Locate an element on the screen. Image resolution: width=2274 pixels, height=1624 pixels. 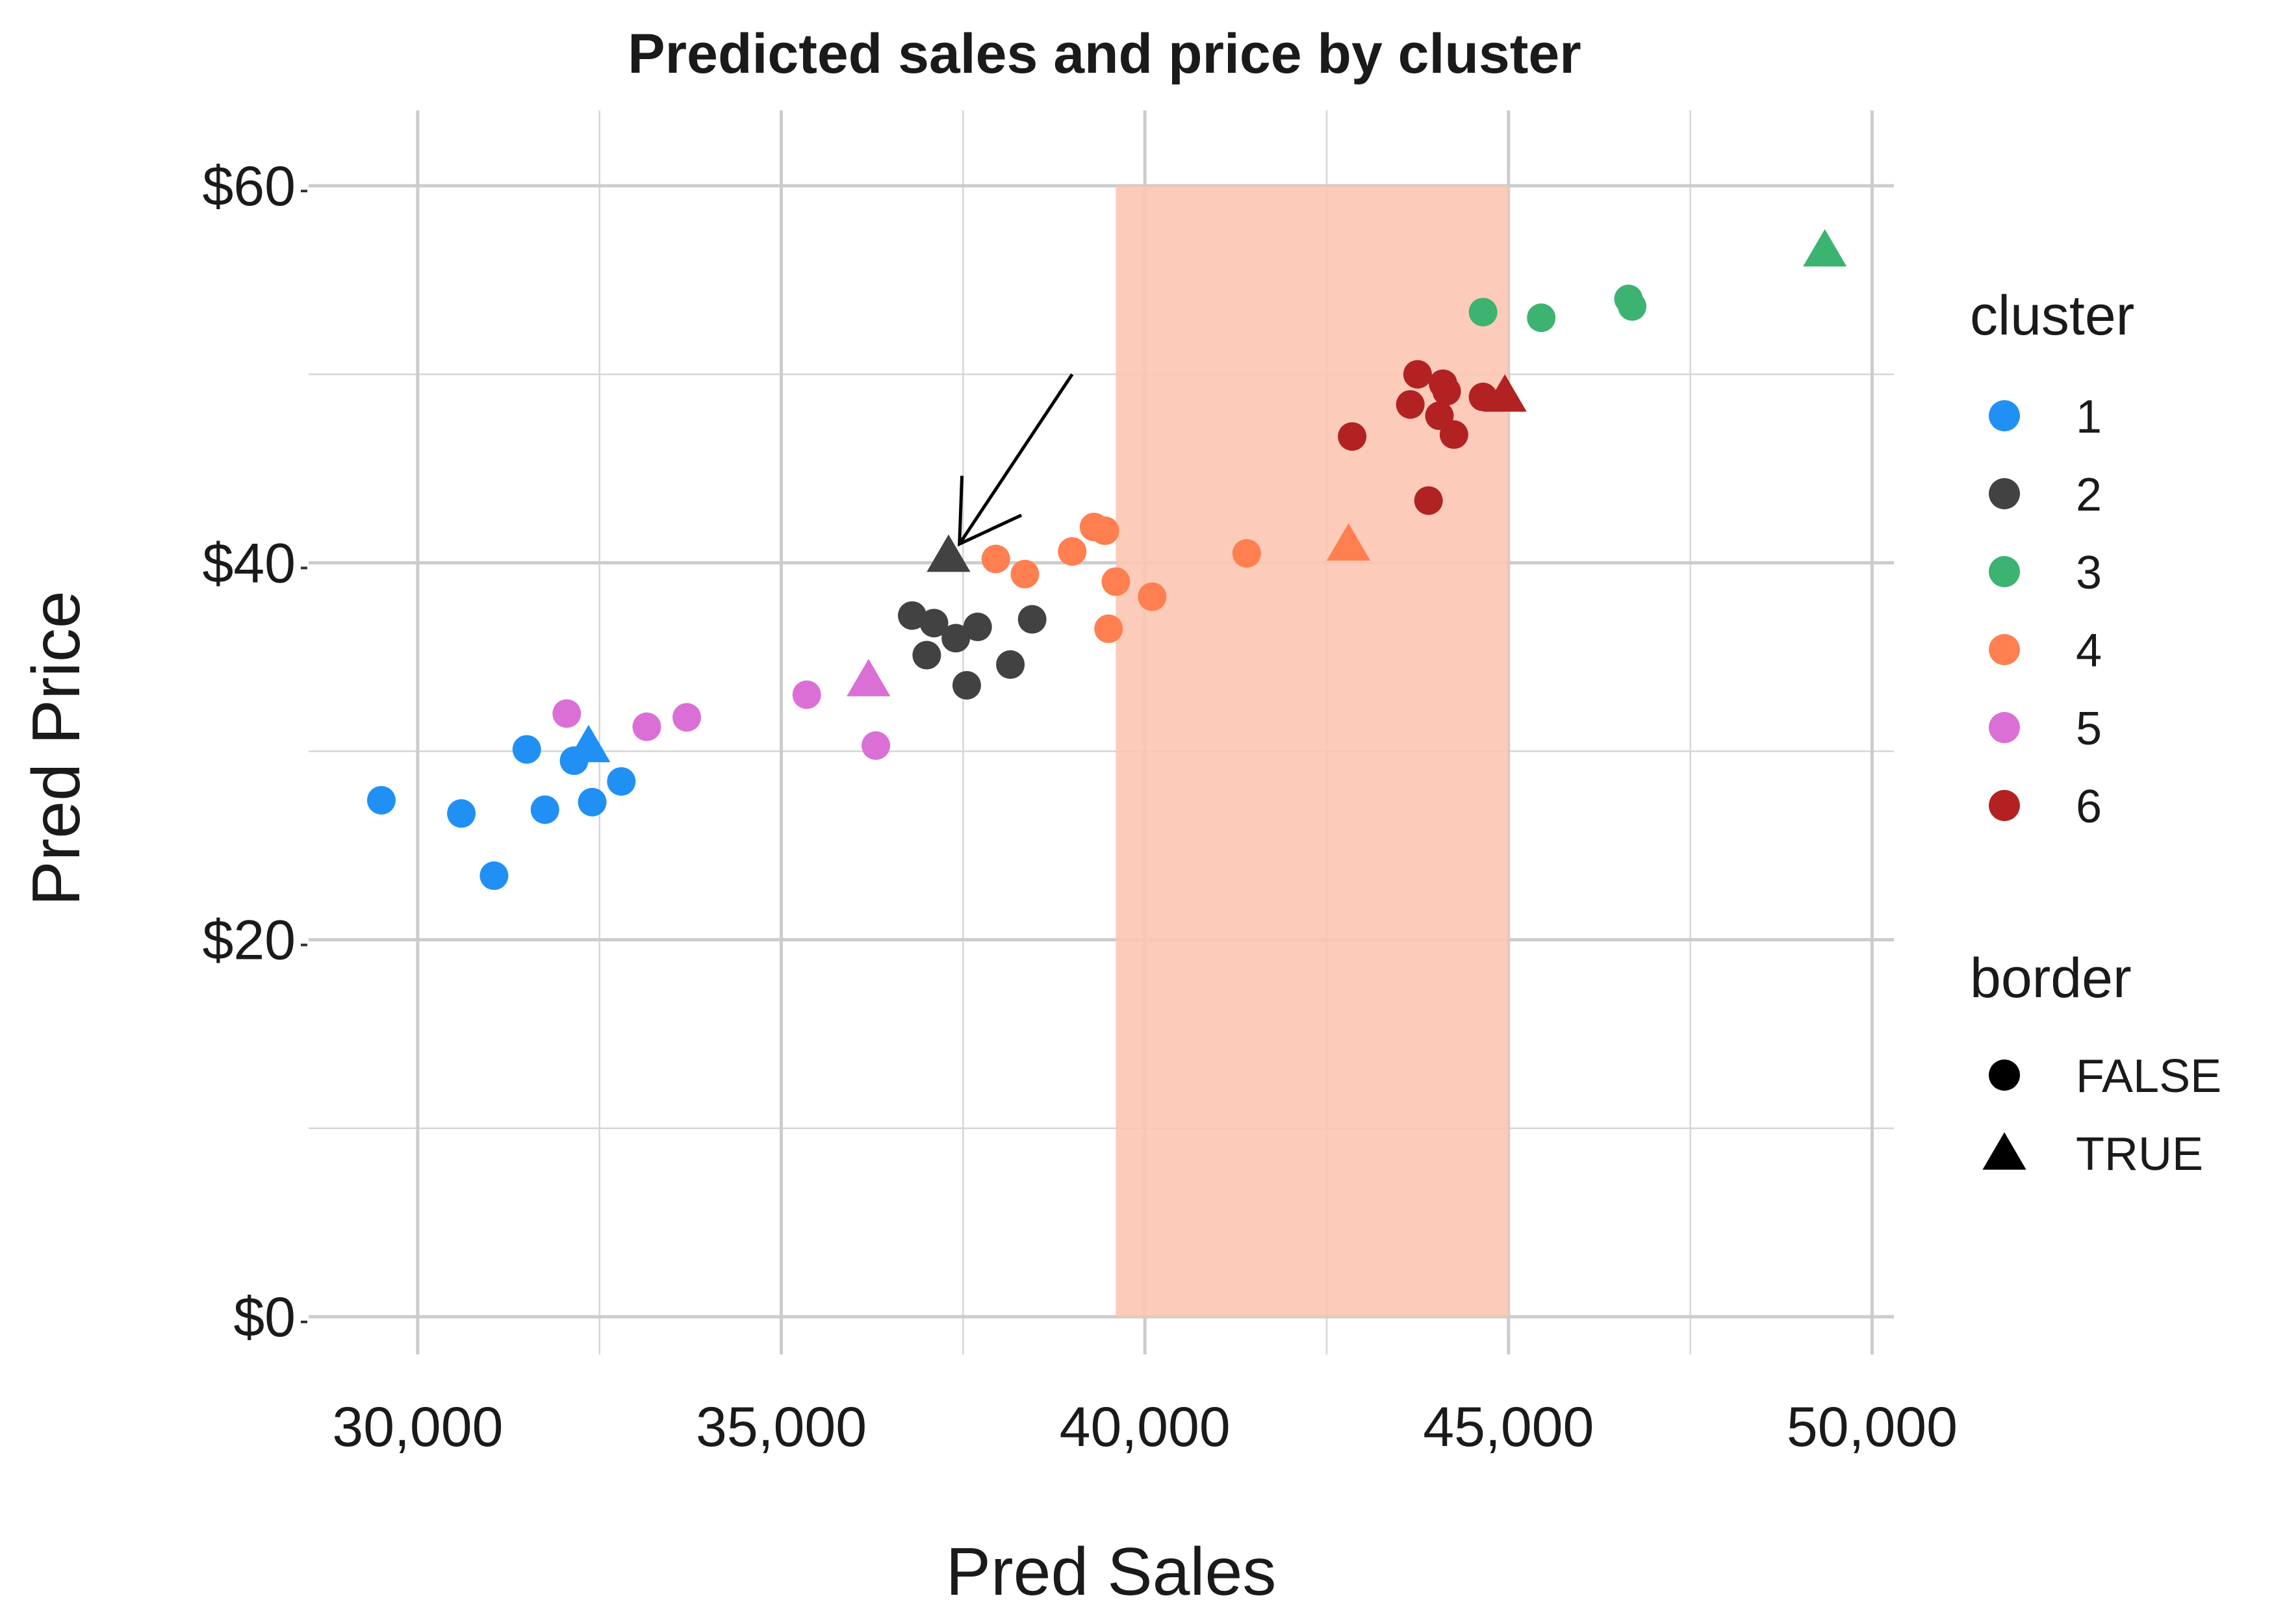
chart-title: Predicted sales and price by cluster is located at coordinates (1104, 54).